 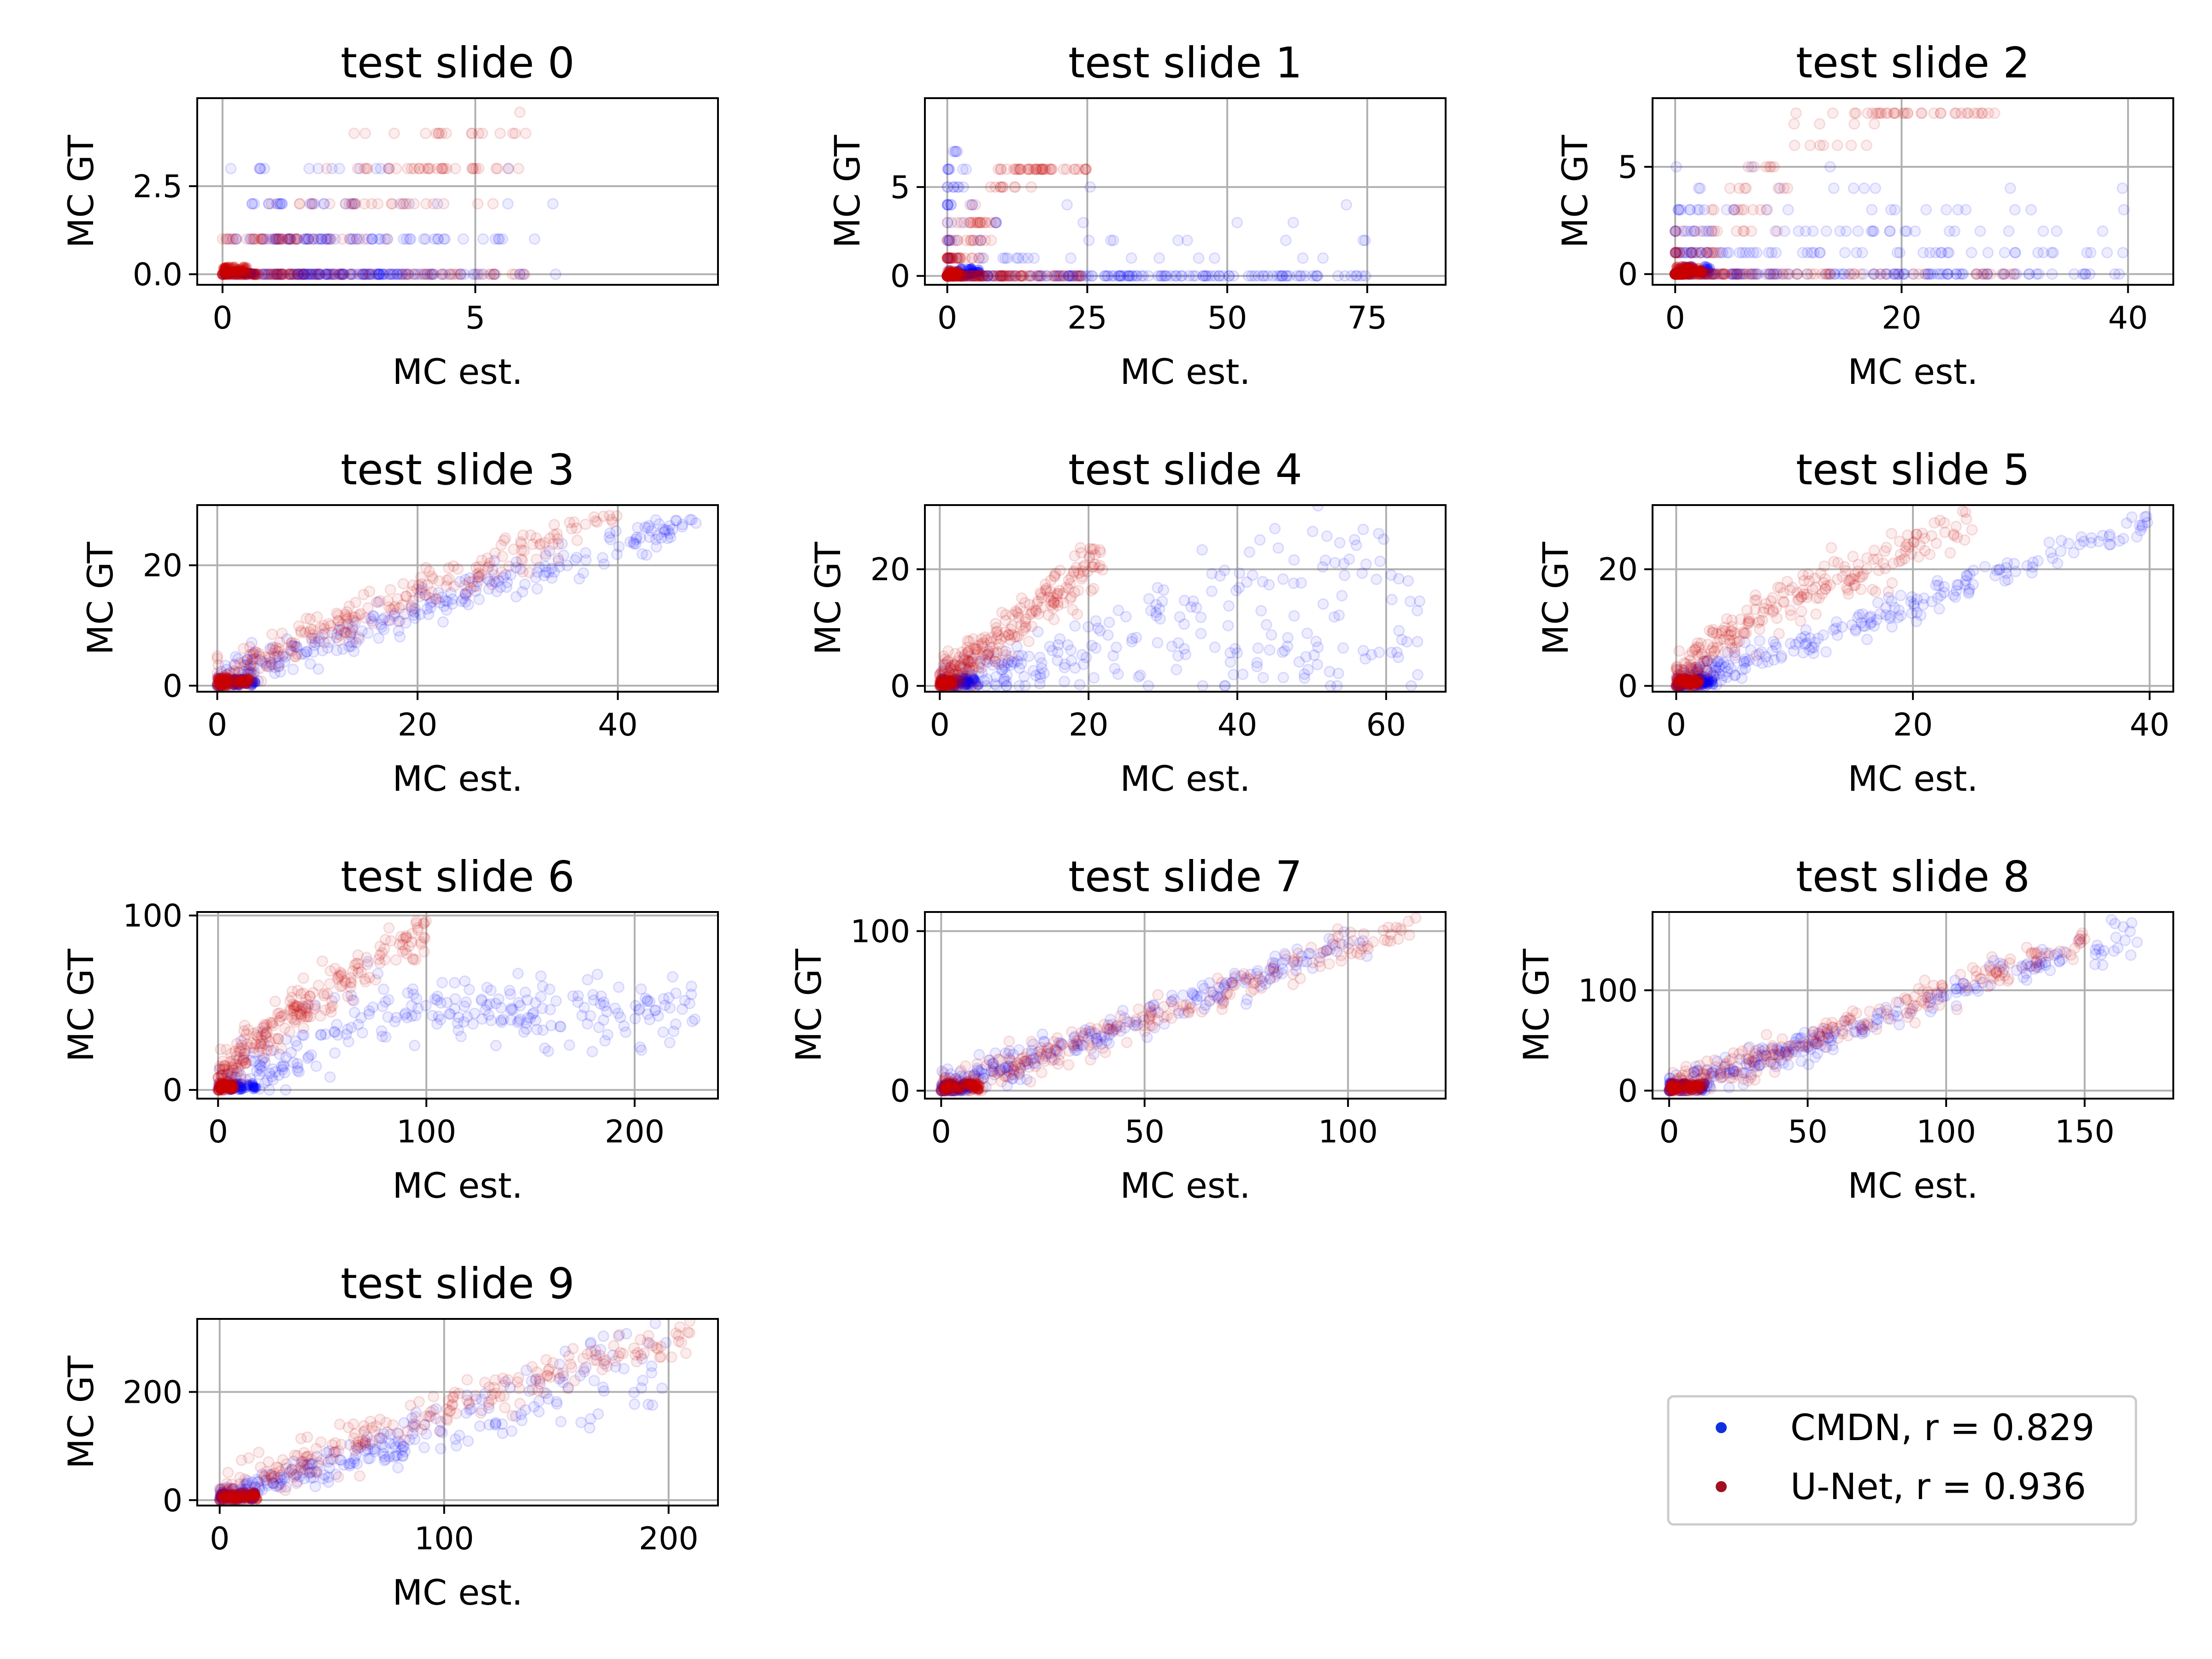 What do you see at coordinates (900, 188) in the screenshot?
I see `y-tick-label: 5` at bounding box center [900, 188].